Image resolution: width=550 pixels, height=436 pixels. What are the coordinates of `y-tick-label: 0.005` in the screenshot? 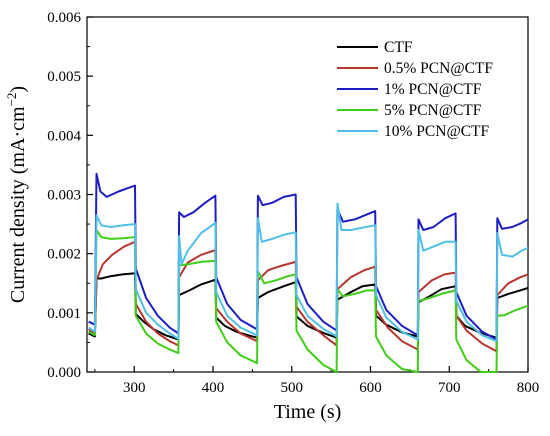 It's located at (64, 77).